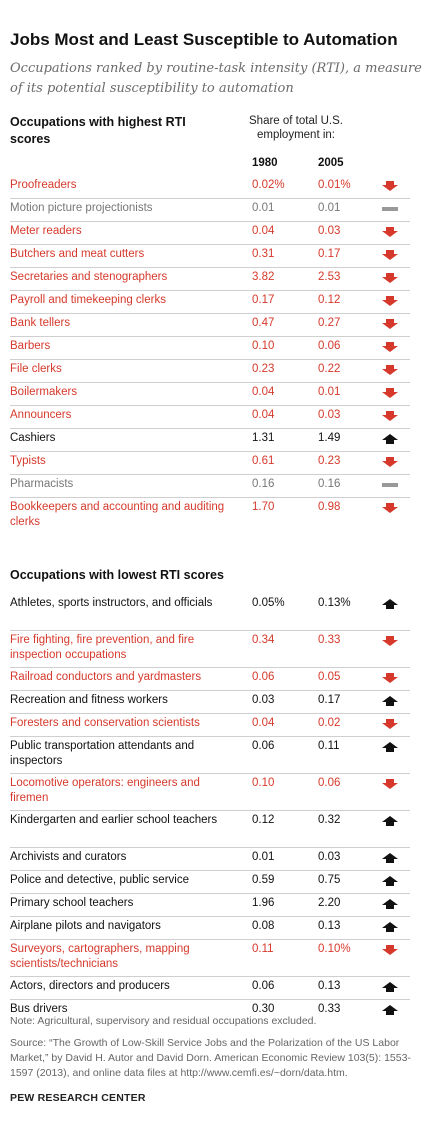 Image resolution: width=431 pixels, height=1127 pixels. I want to click on value-2005: 0.05, so click(329, 677).